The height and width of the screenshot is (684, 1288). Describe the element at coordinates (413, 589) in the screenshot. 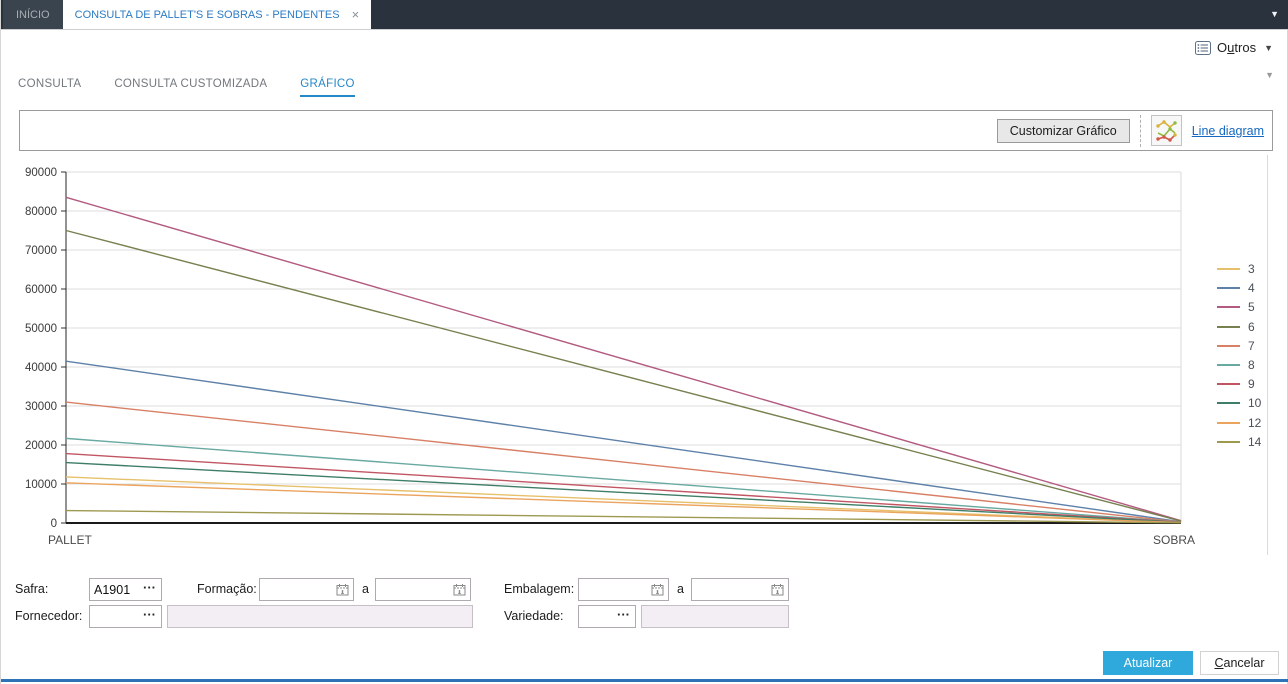

I see `formacao-to-input` at that location.